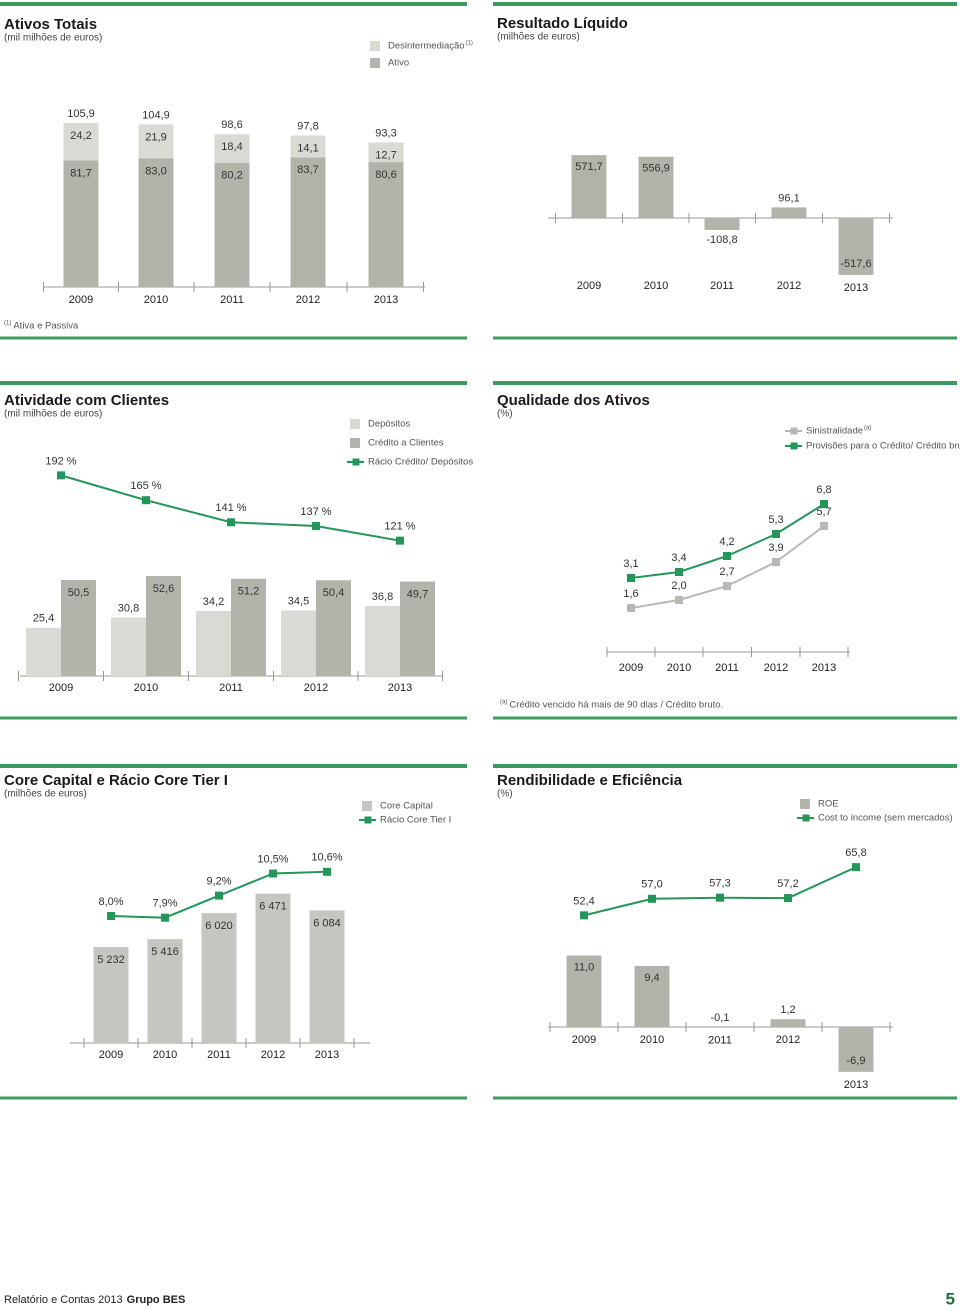 The width and height of the screenshot is (960, 1311). What do you see at coordinates (651, 885) in the screenshot?
I see `line-value-label: 57,0` at bounding box center [651, 885].